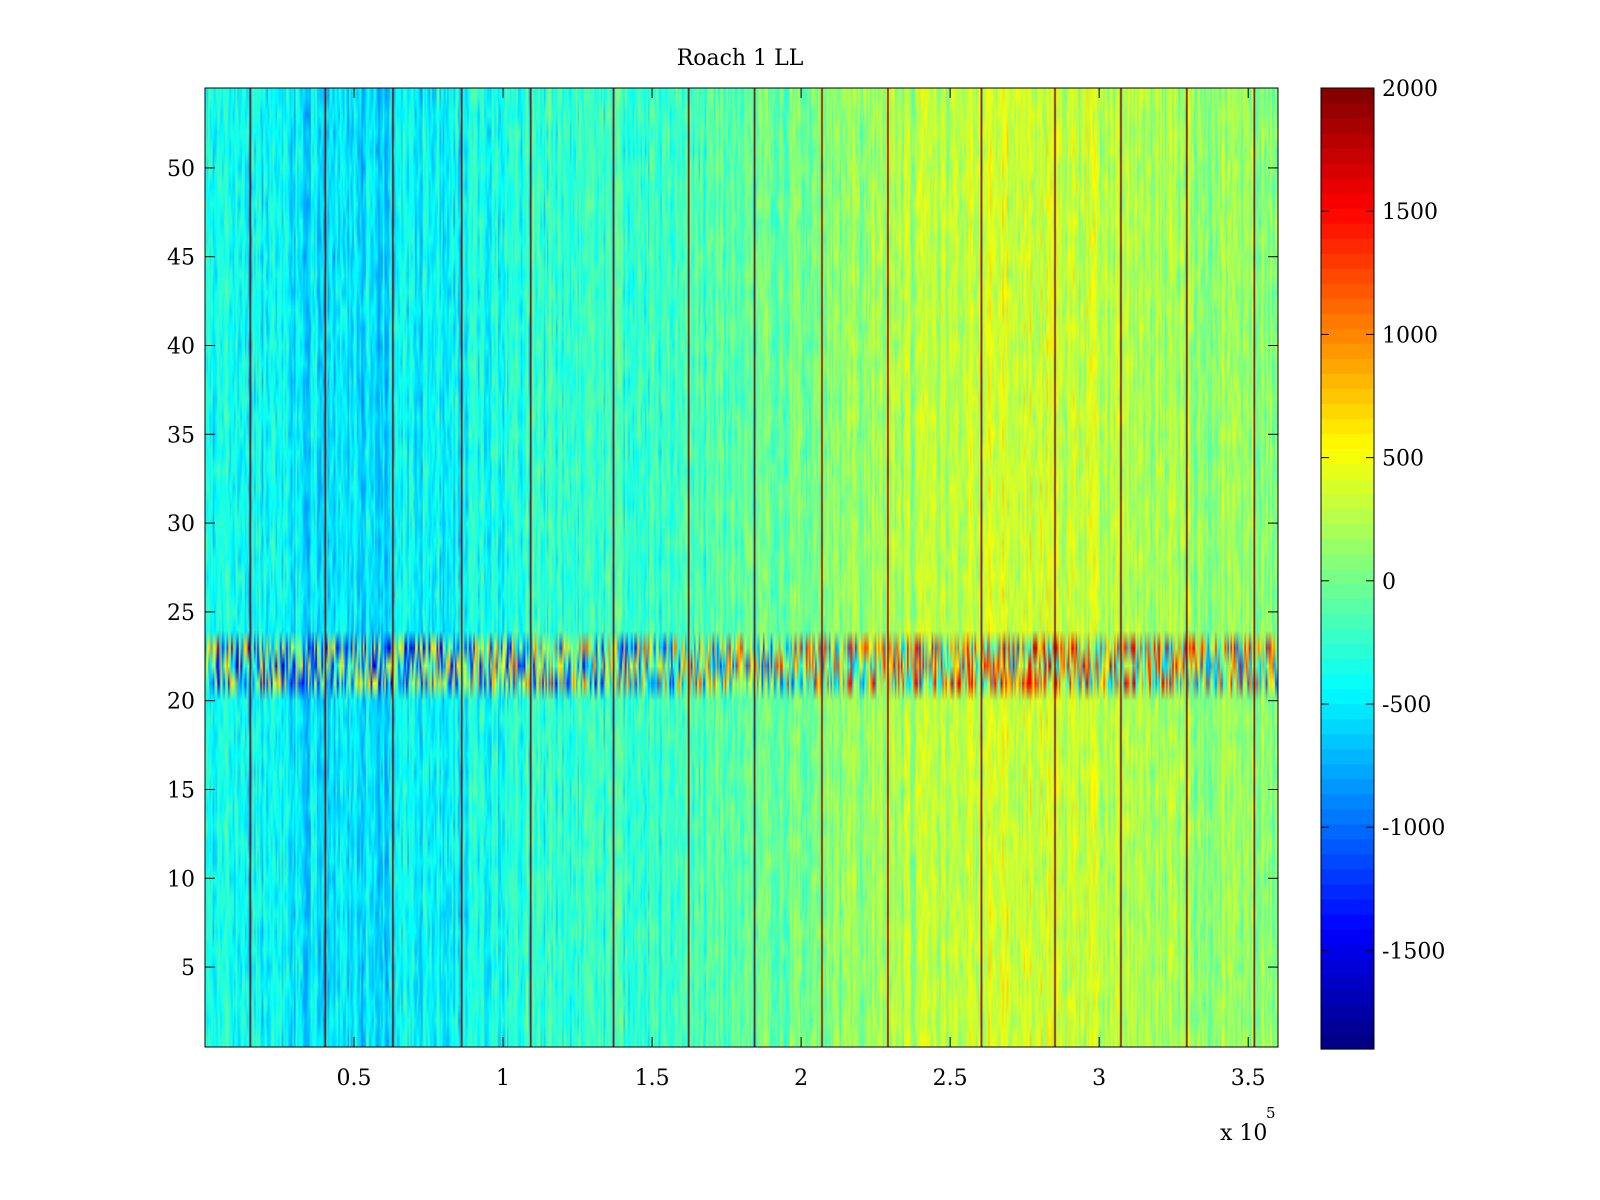 The height and width of the screenshot is (1200, 1600). Describe the element at coordinates (1099, 1078) in the screenshot. I see `x-tick-label: 3` at that location.